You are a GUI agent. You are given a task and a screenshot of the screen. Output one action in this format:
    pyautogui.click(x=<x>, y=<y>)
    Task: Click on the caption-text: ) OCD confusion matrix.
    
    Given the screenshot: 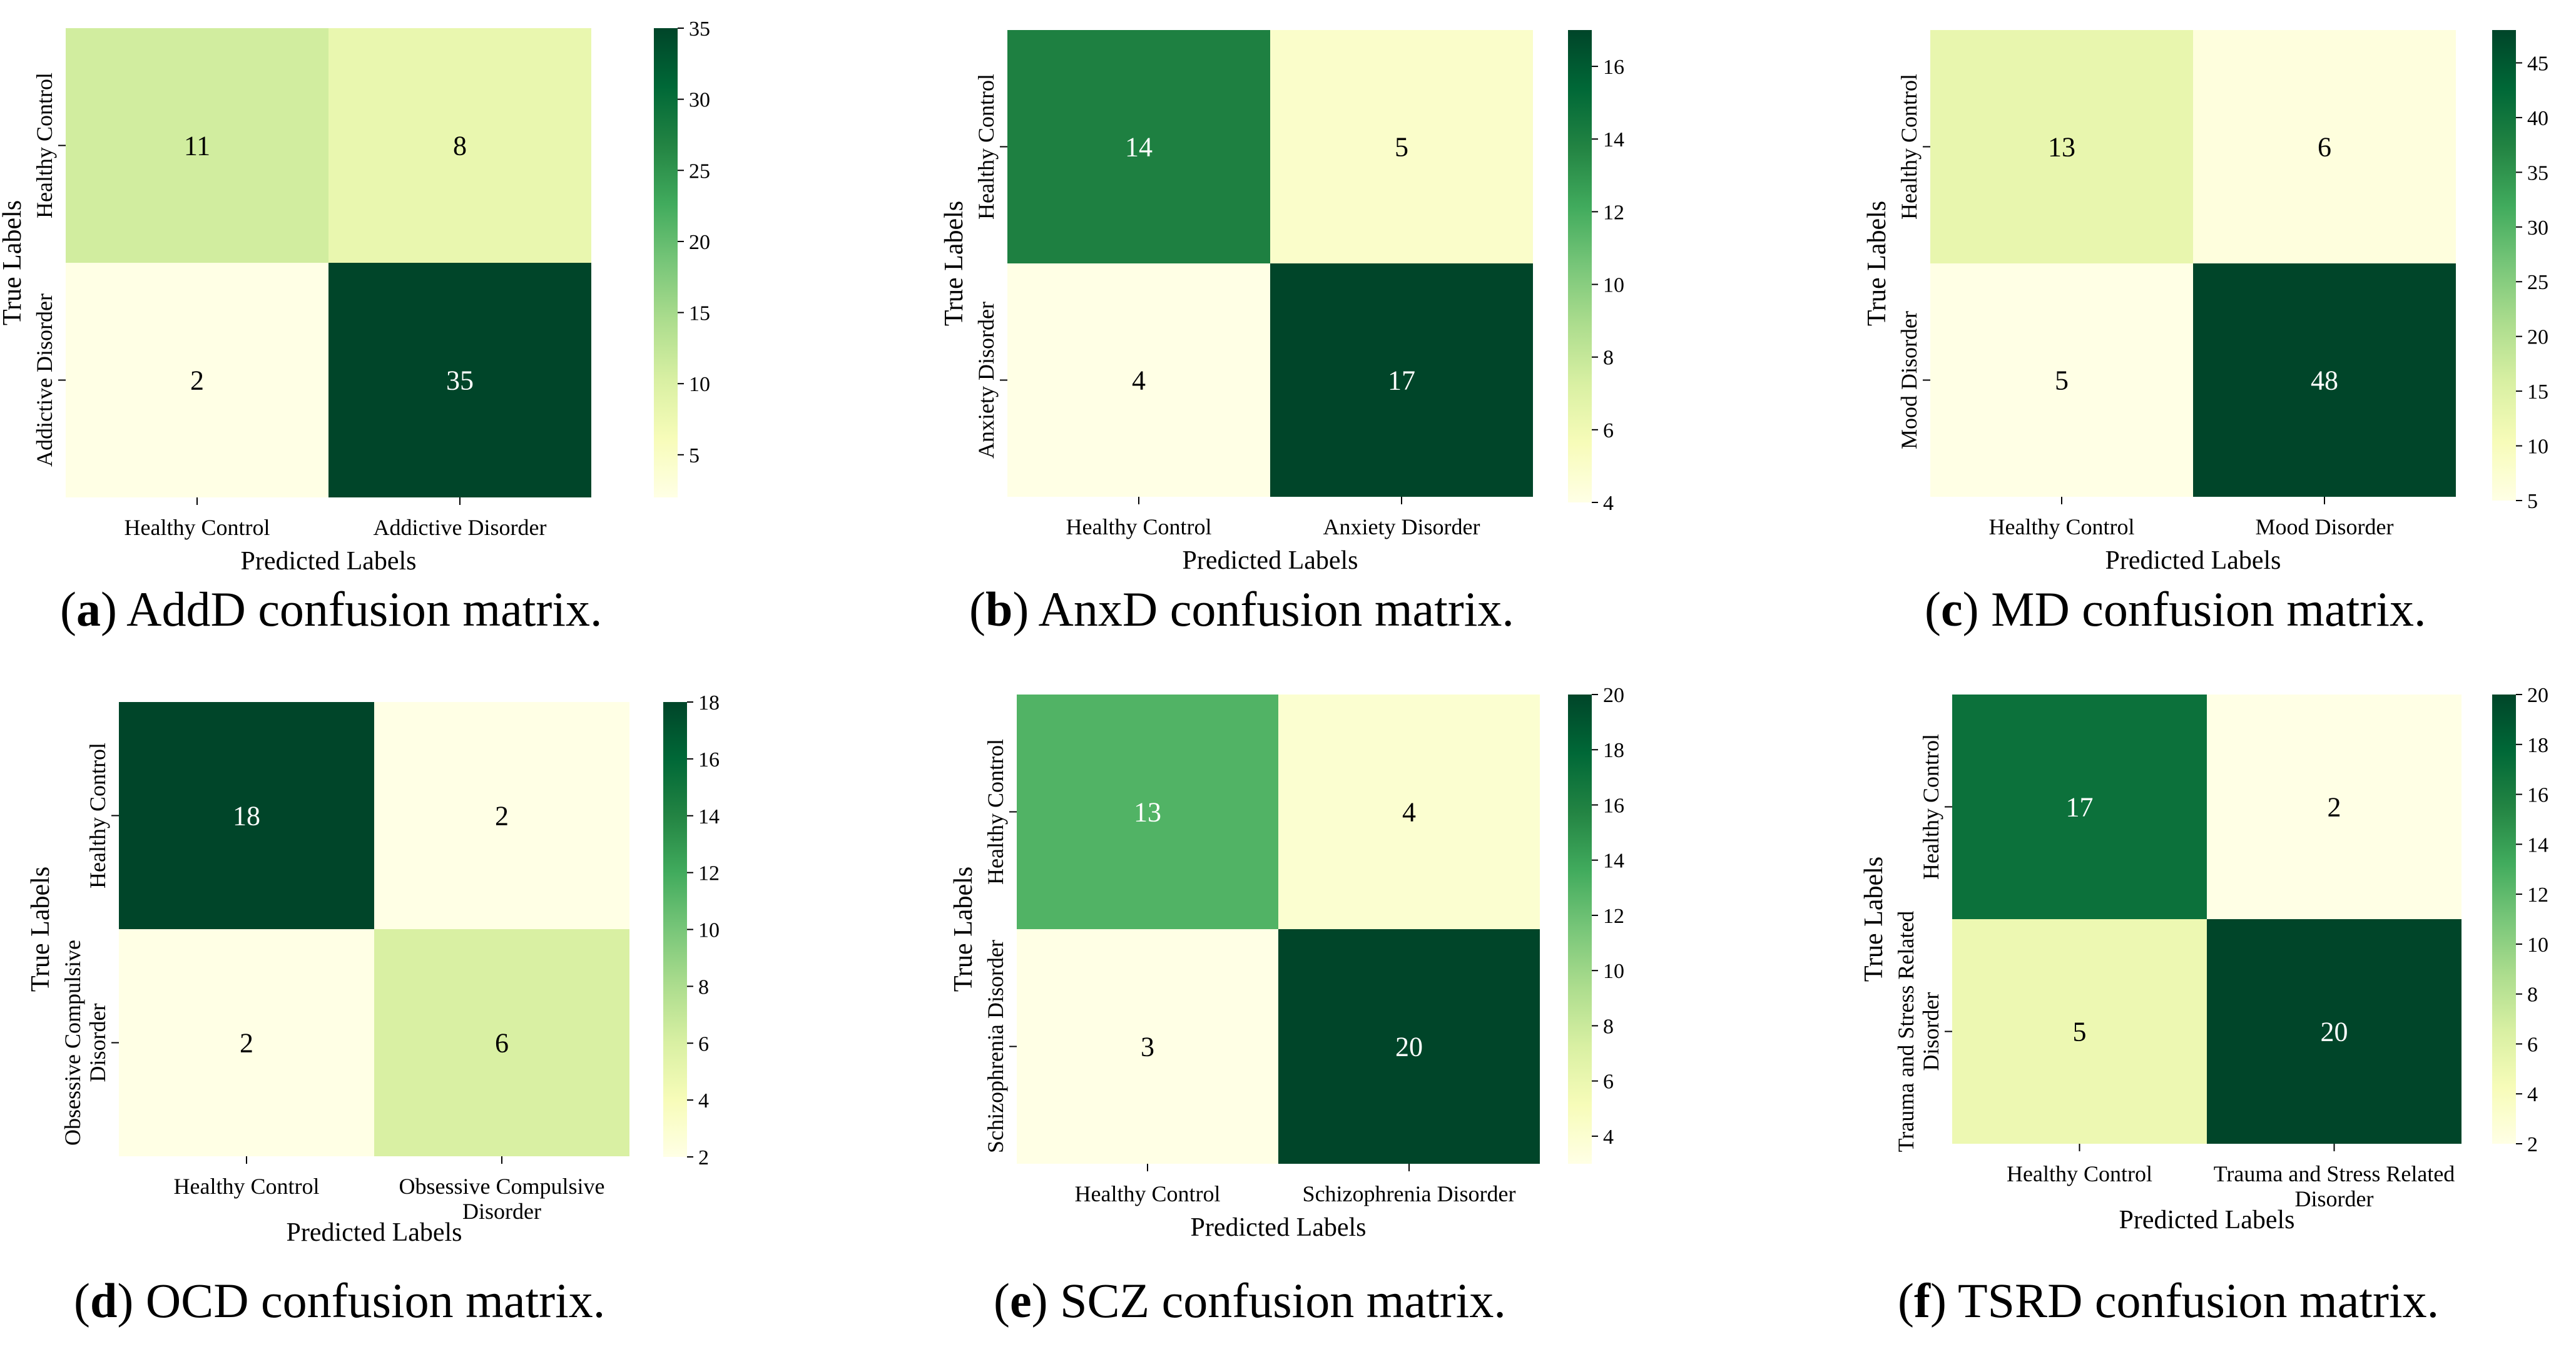 What is the action you would take?
    pyautogui.click(x=361, y=1301)
    